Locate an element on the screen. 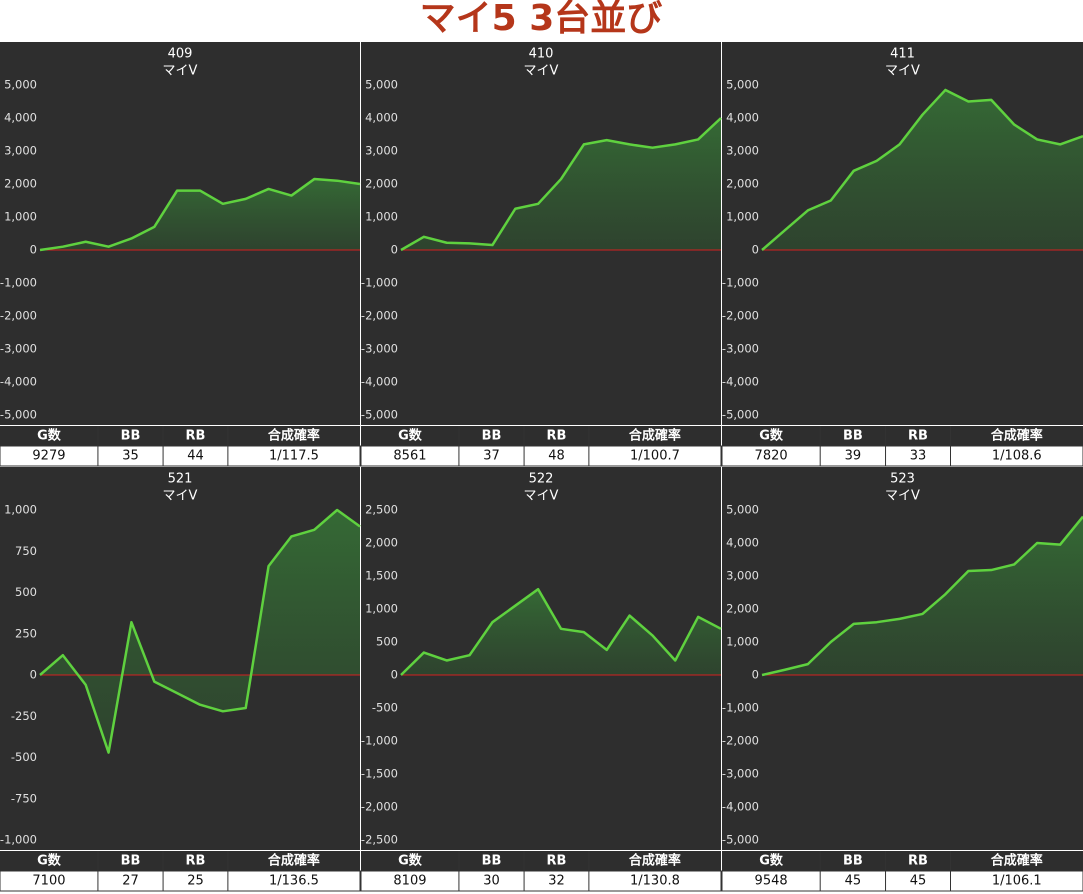 The image size is (1083, 894). table-cell: 33 is located at coordinates (918, 456).